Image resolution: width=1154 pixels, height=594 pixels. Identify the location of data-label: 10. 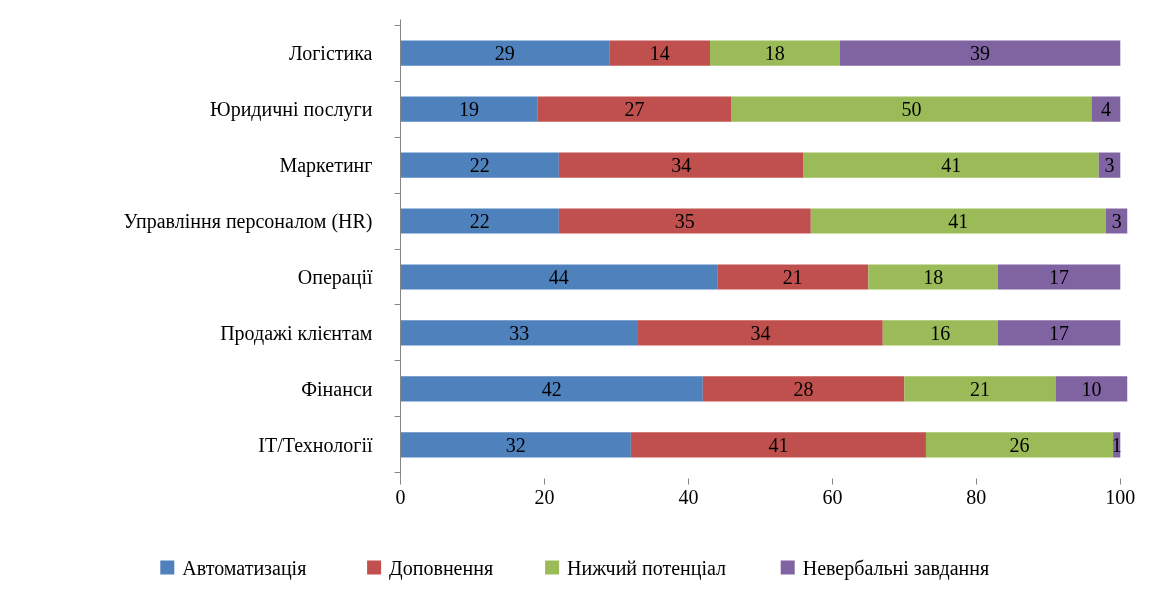
(1091, 388).